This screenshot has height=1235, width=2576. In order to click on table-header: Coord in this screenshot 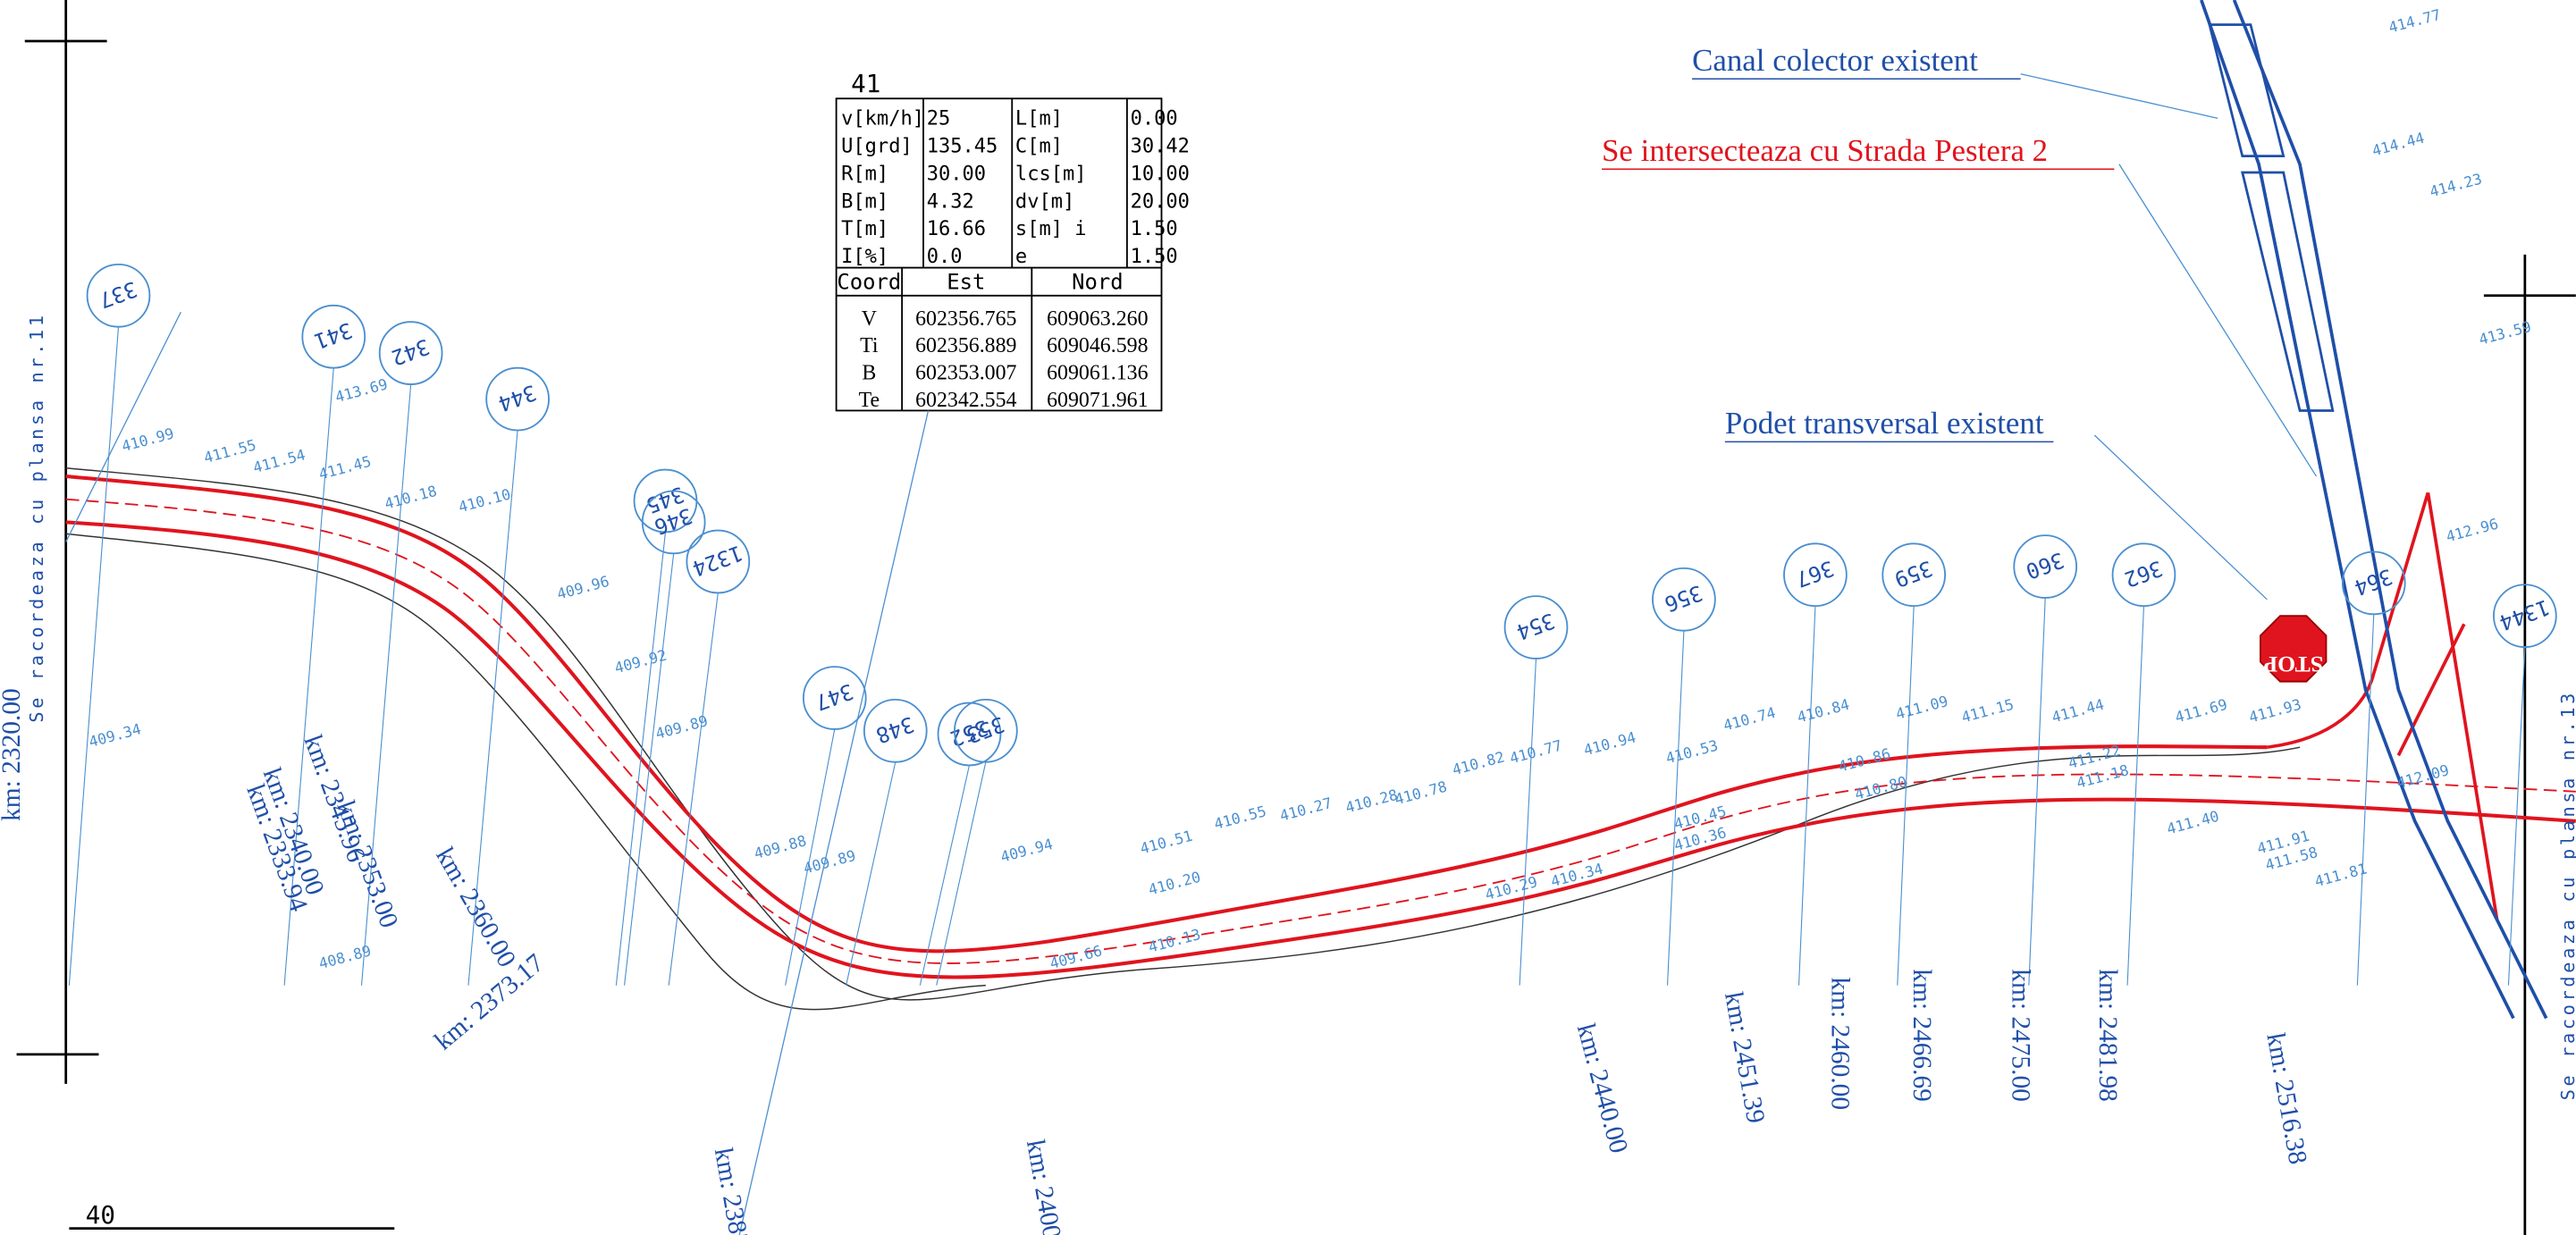, I will do `click(869, 281)`.